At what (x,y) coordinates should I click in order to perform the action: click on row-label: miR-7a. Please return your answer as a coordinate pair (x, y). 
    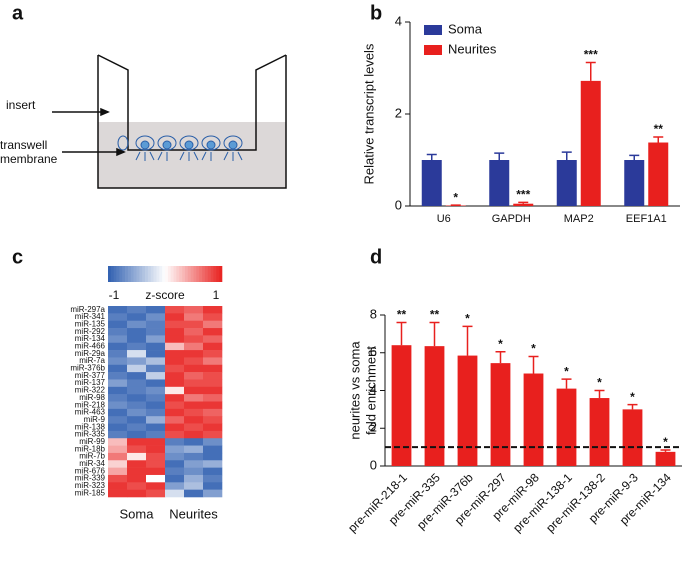
    Looking at the image, I should click on (92, 360).